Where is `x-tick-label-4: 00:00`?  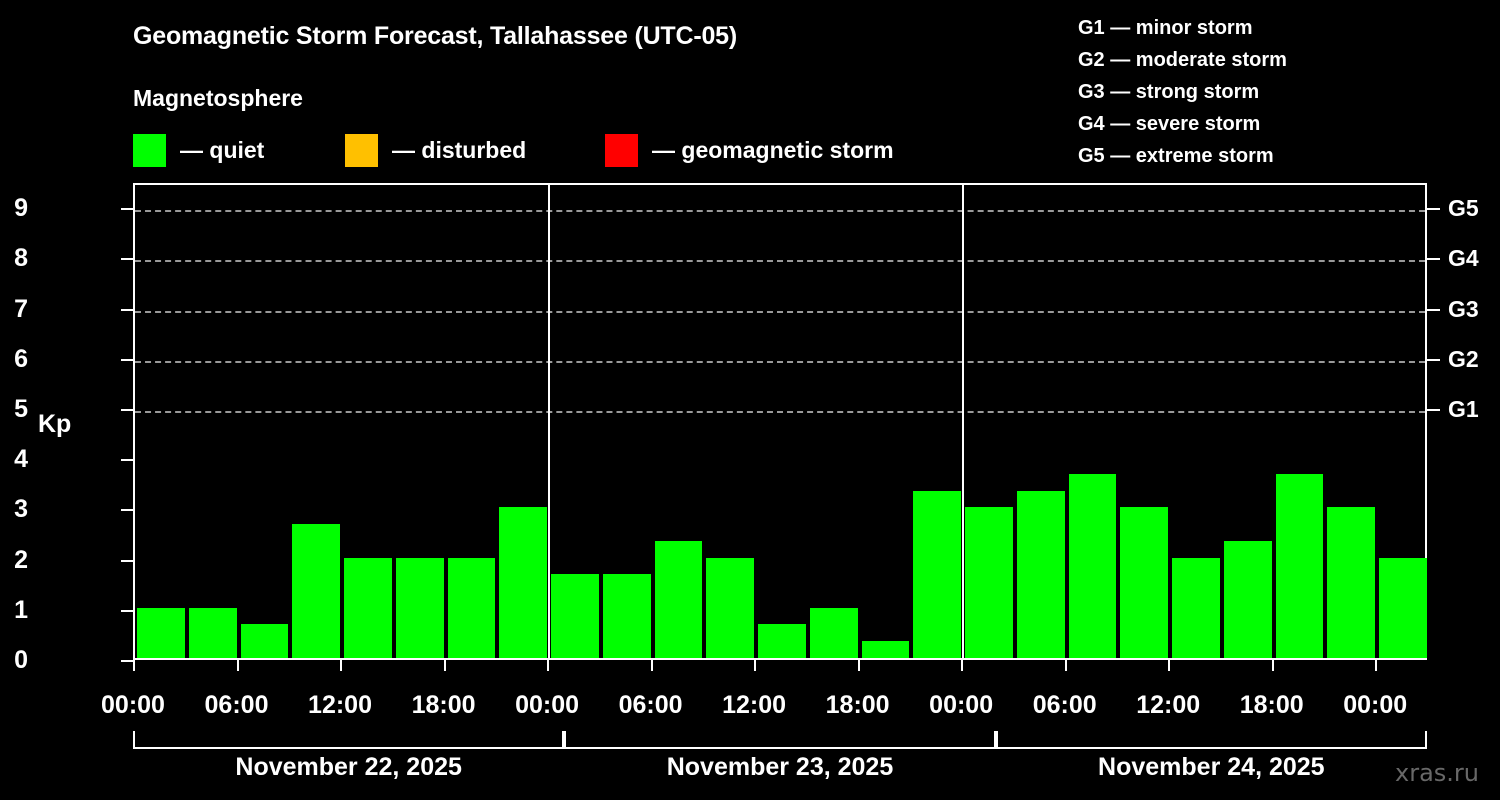 x-tick-label-4: 00:00 is located at coordinates (547, 705).